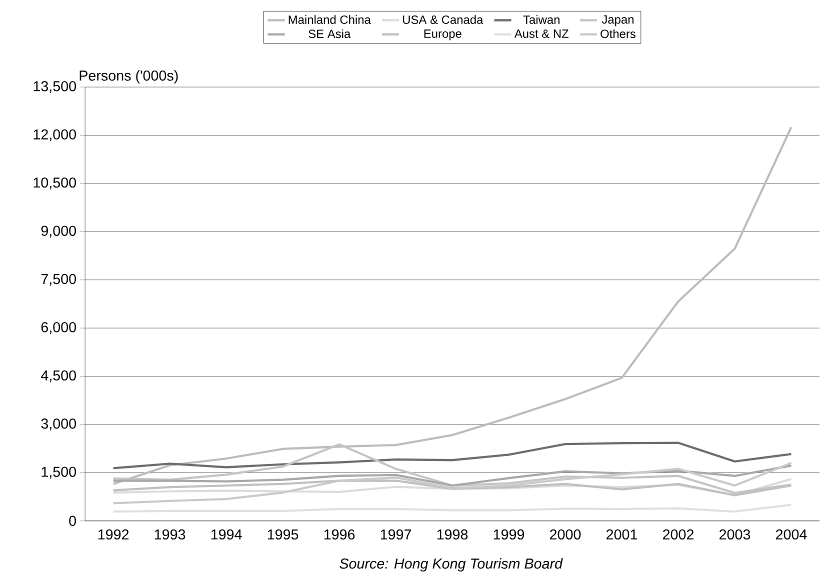  I want to click on x-tick-label: 1997, so click(396, 534).